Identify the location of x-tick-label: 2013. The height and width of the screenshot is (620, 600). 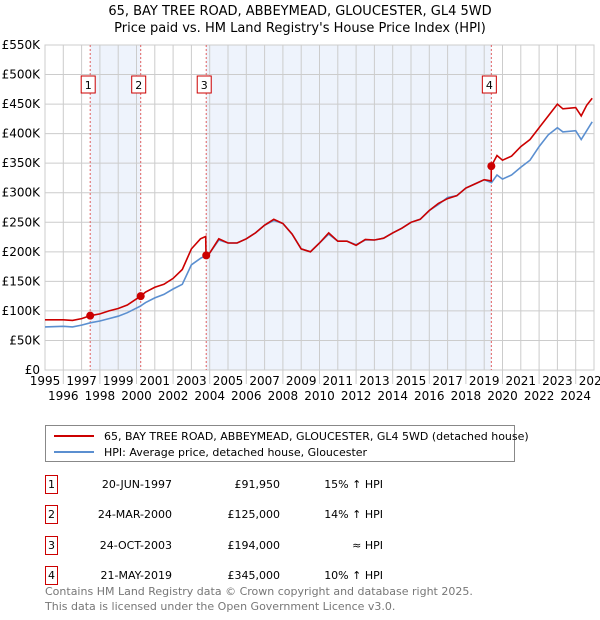
(374, 381).